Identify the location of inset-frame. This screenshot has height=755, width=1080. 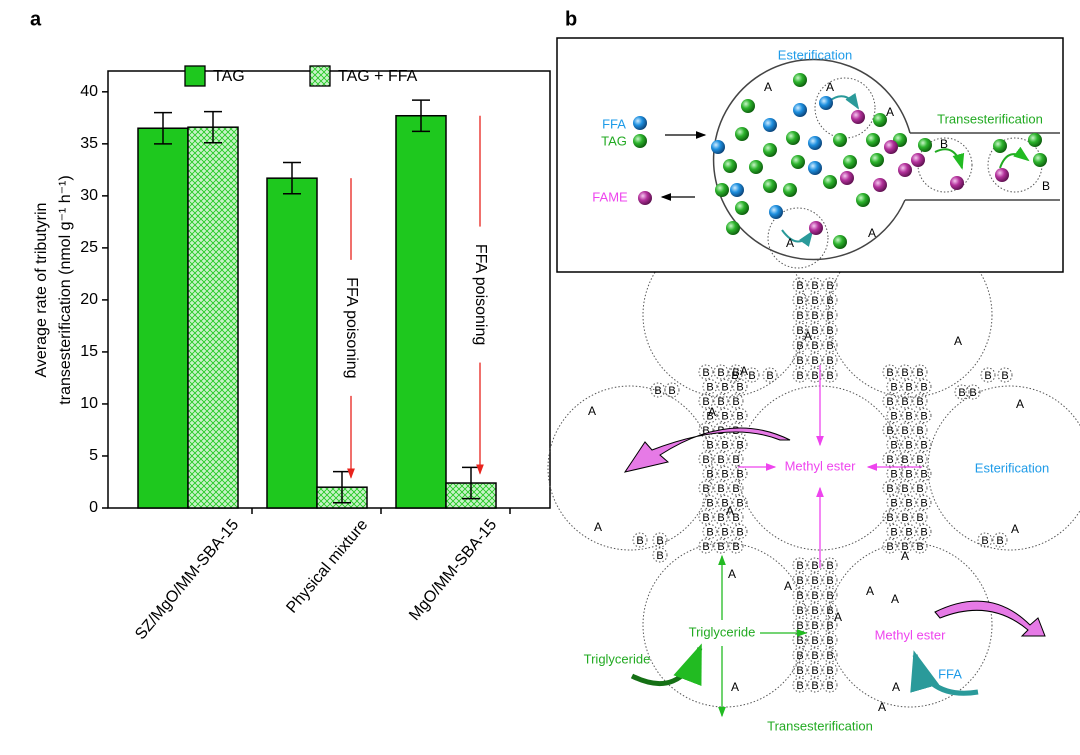
(810, 155).